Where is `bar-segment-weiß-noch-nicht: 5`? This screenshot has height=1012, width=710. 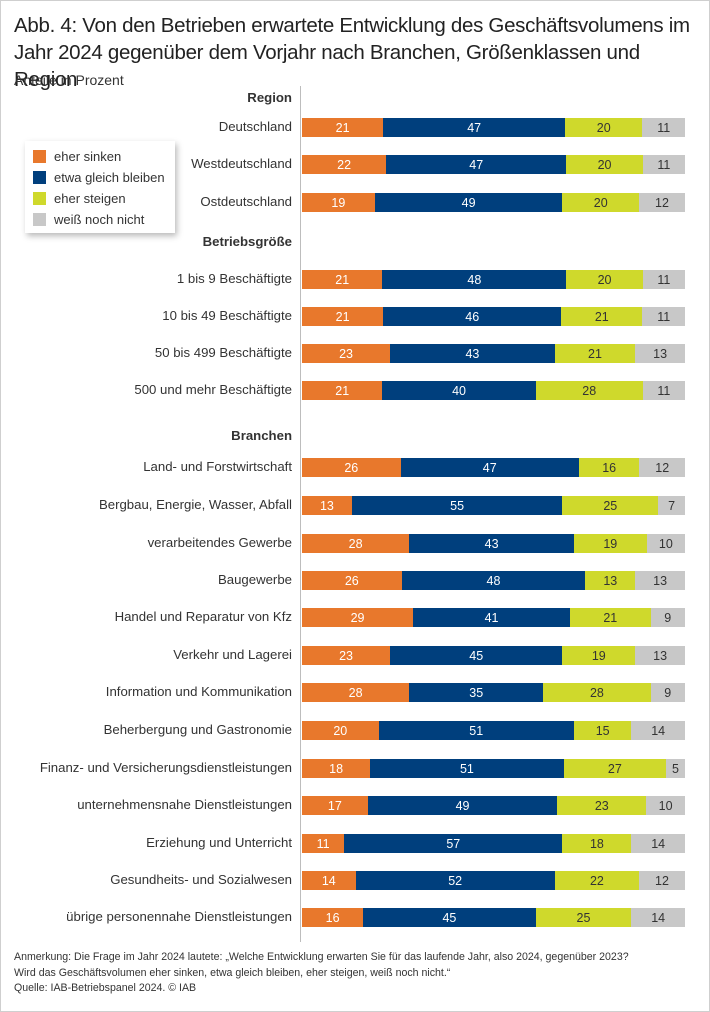
bar-segment-weiß-noch-nicht: 5 is located at coordinates (675, 768).